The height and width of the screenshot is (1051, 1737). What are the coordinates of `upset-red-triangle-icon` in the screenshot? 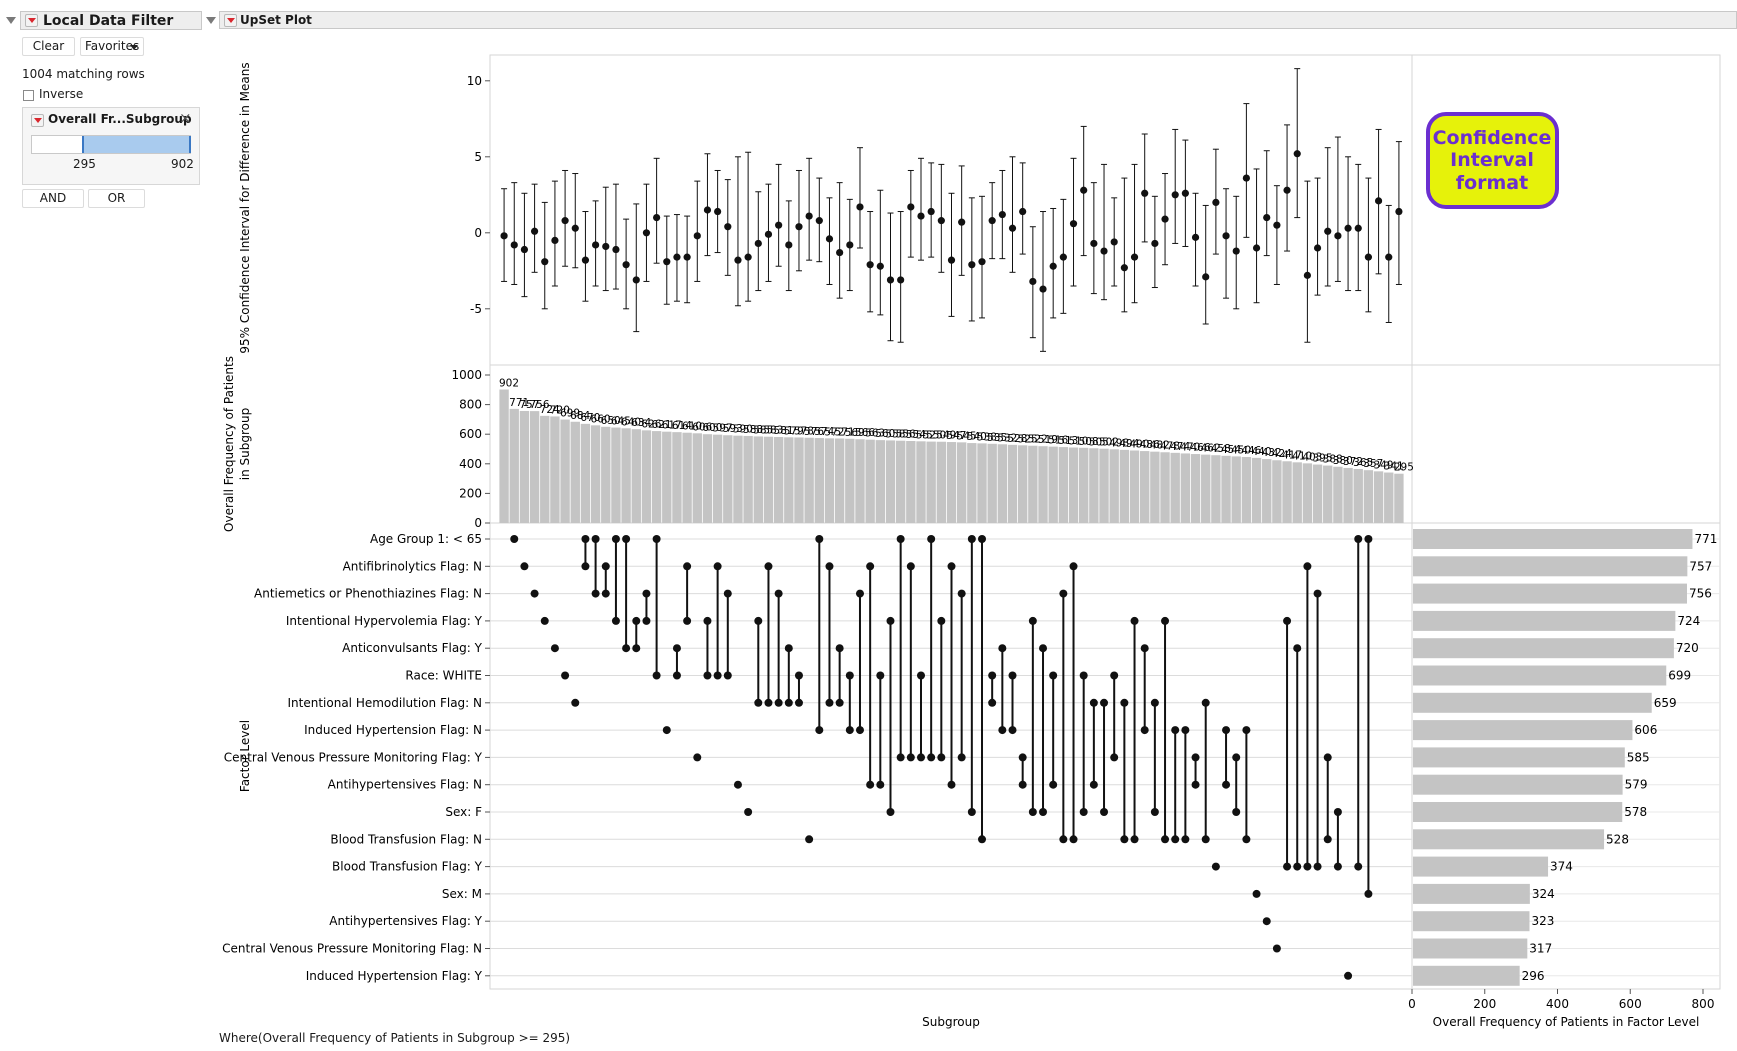 It's located at (230, 20).